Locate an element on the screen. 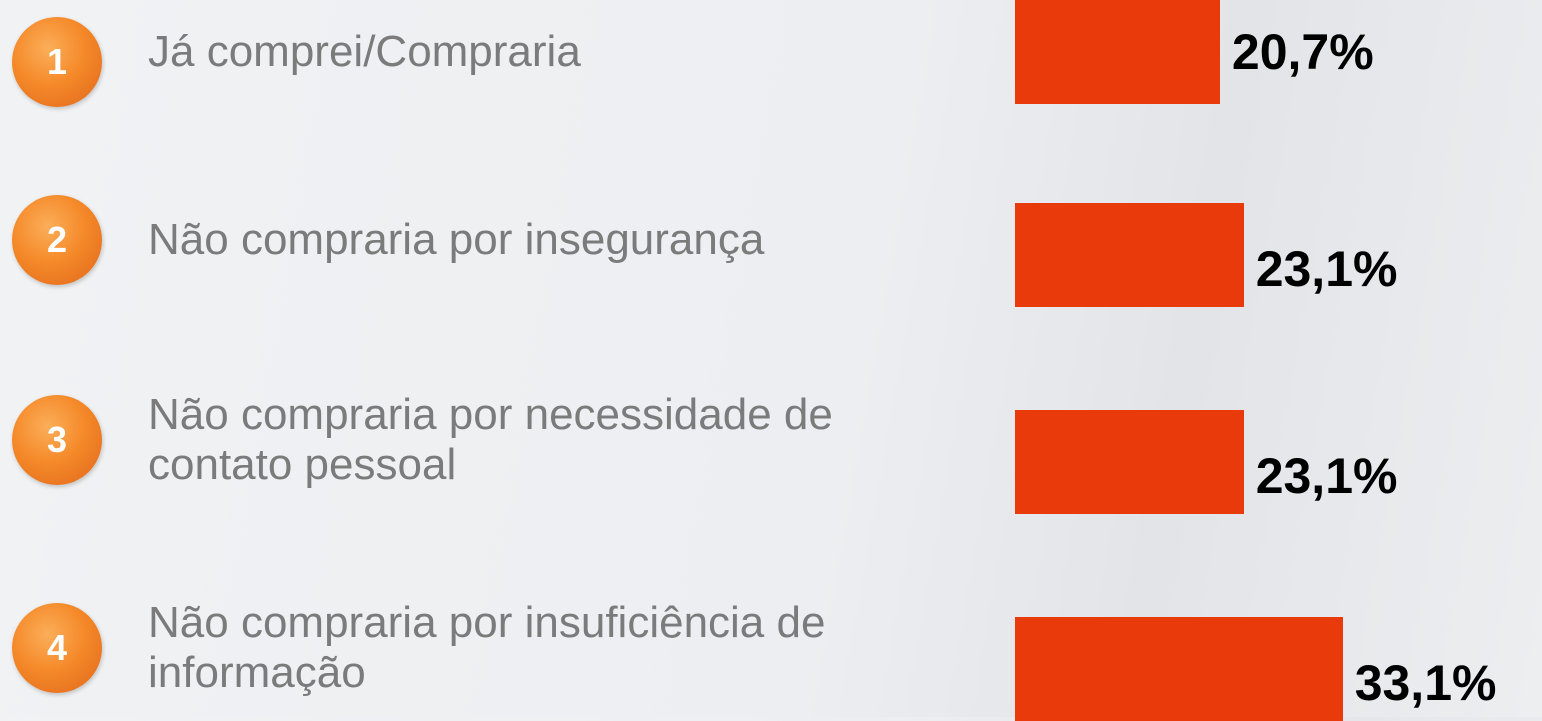 The height and width of the screenshot is (721, 1542). item-number: 3 is located at coordinates (57, 440).